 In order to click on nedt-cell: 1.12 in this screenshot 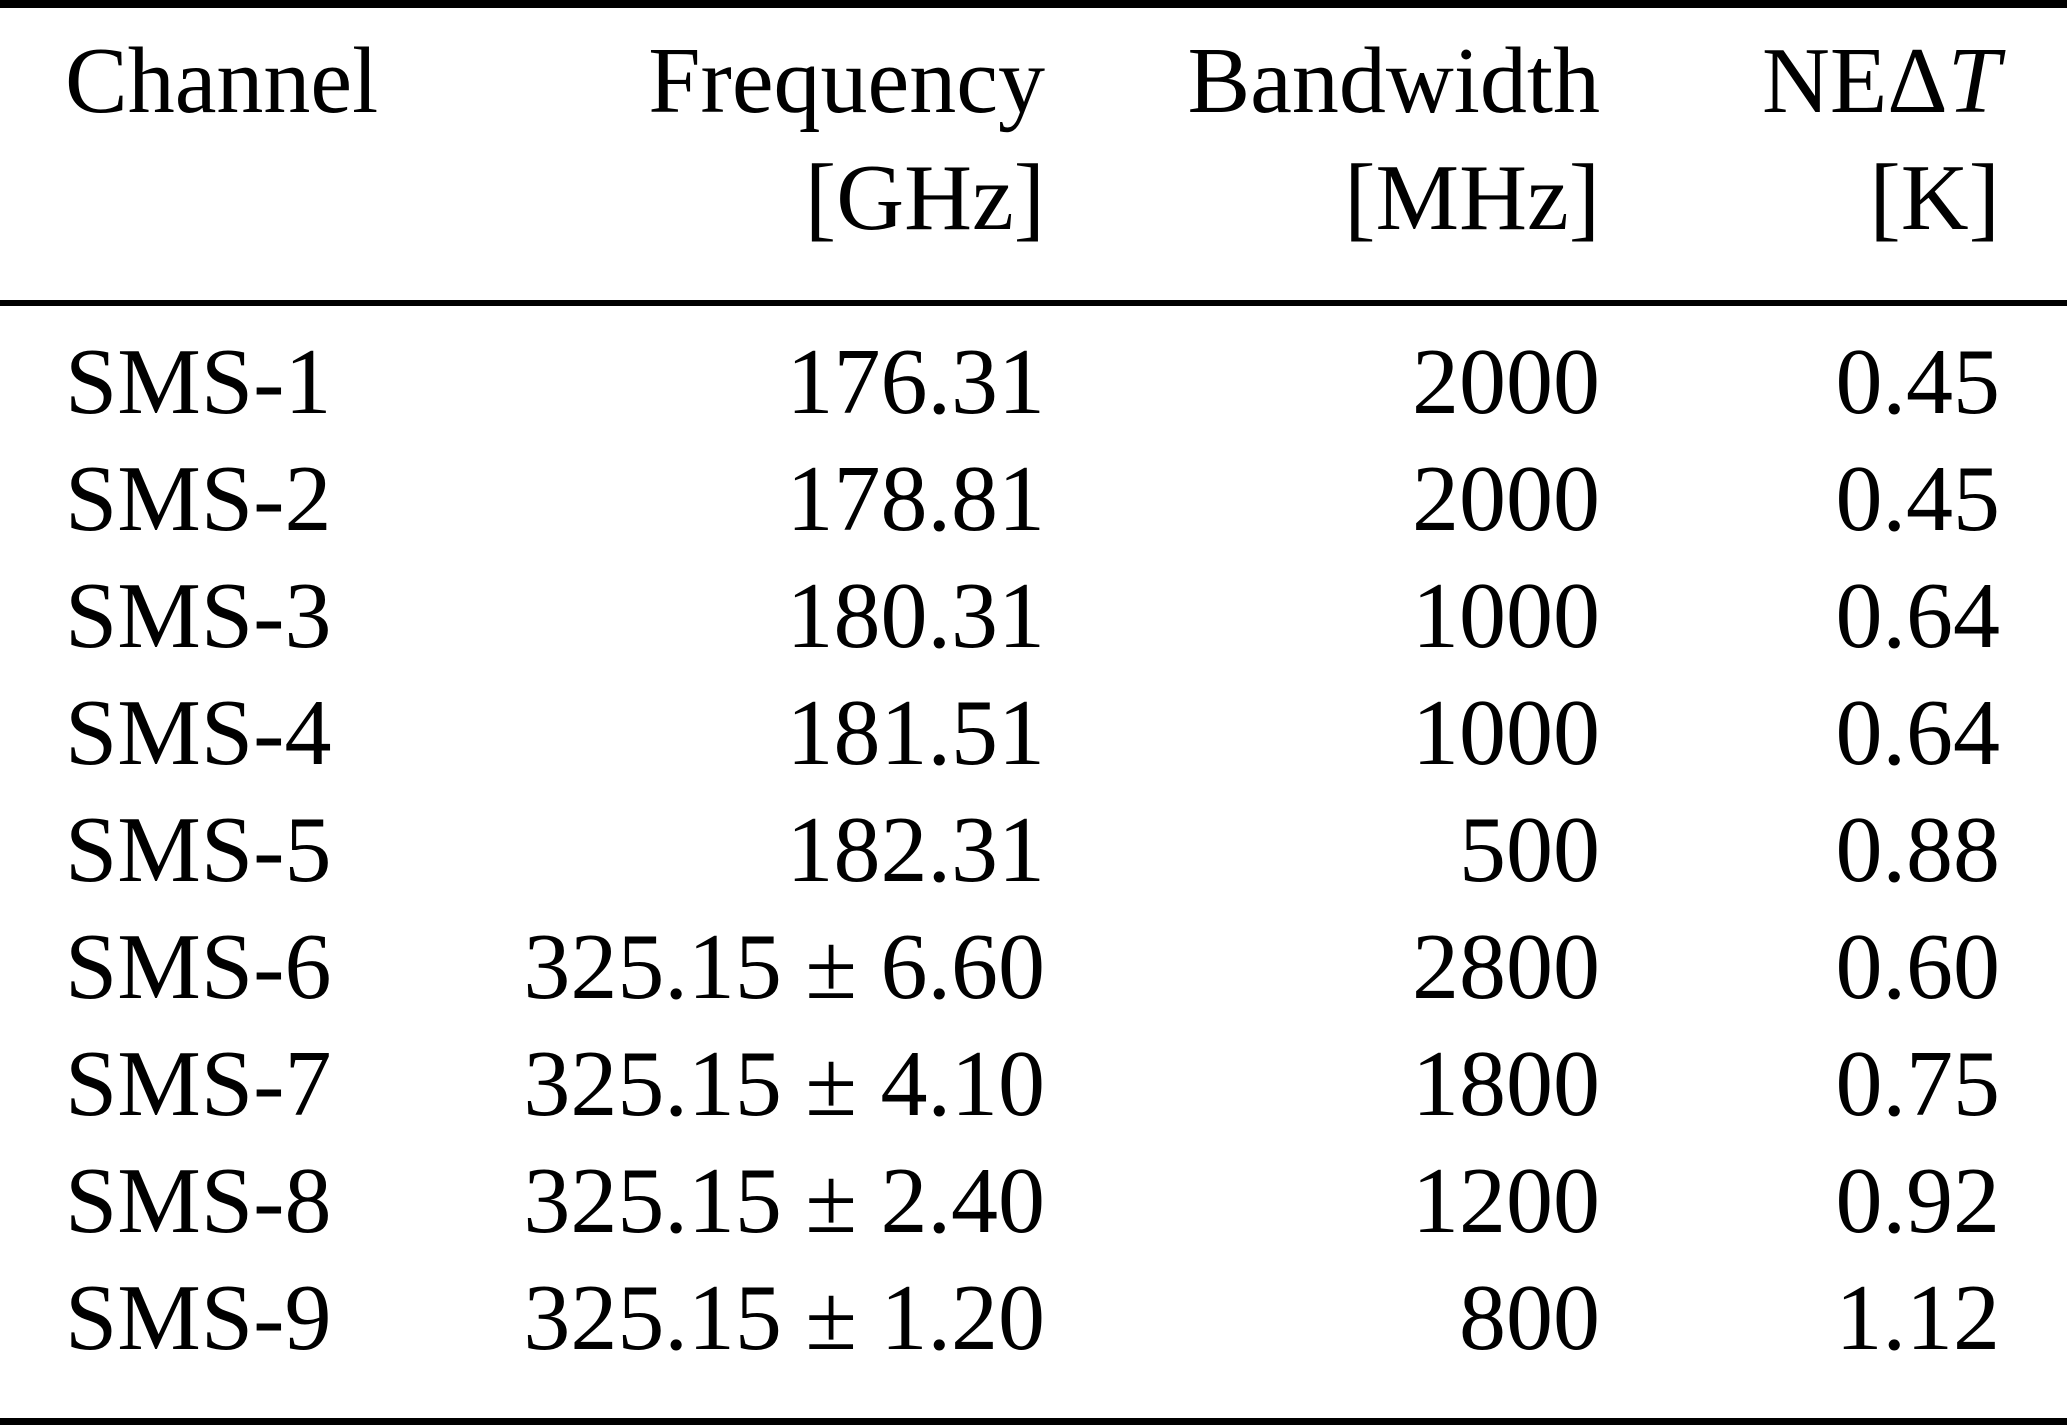, I will do `click(1918, 1318)`.